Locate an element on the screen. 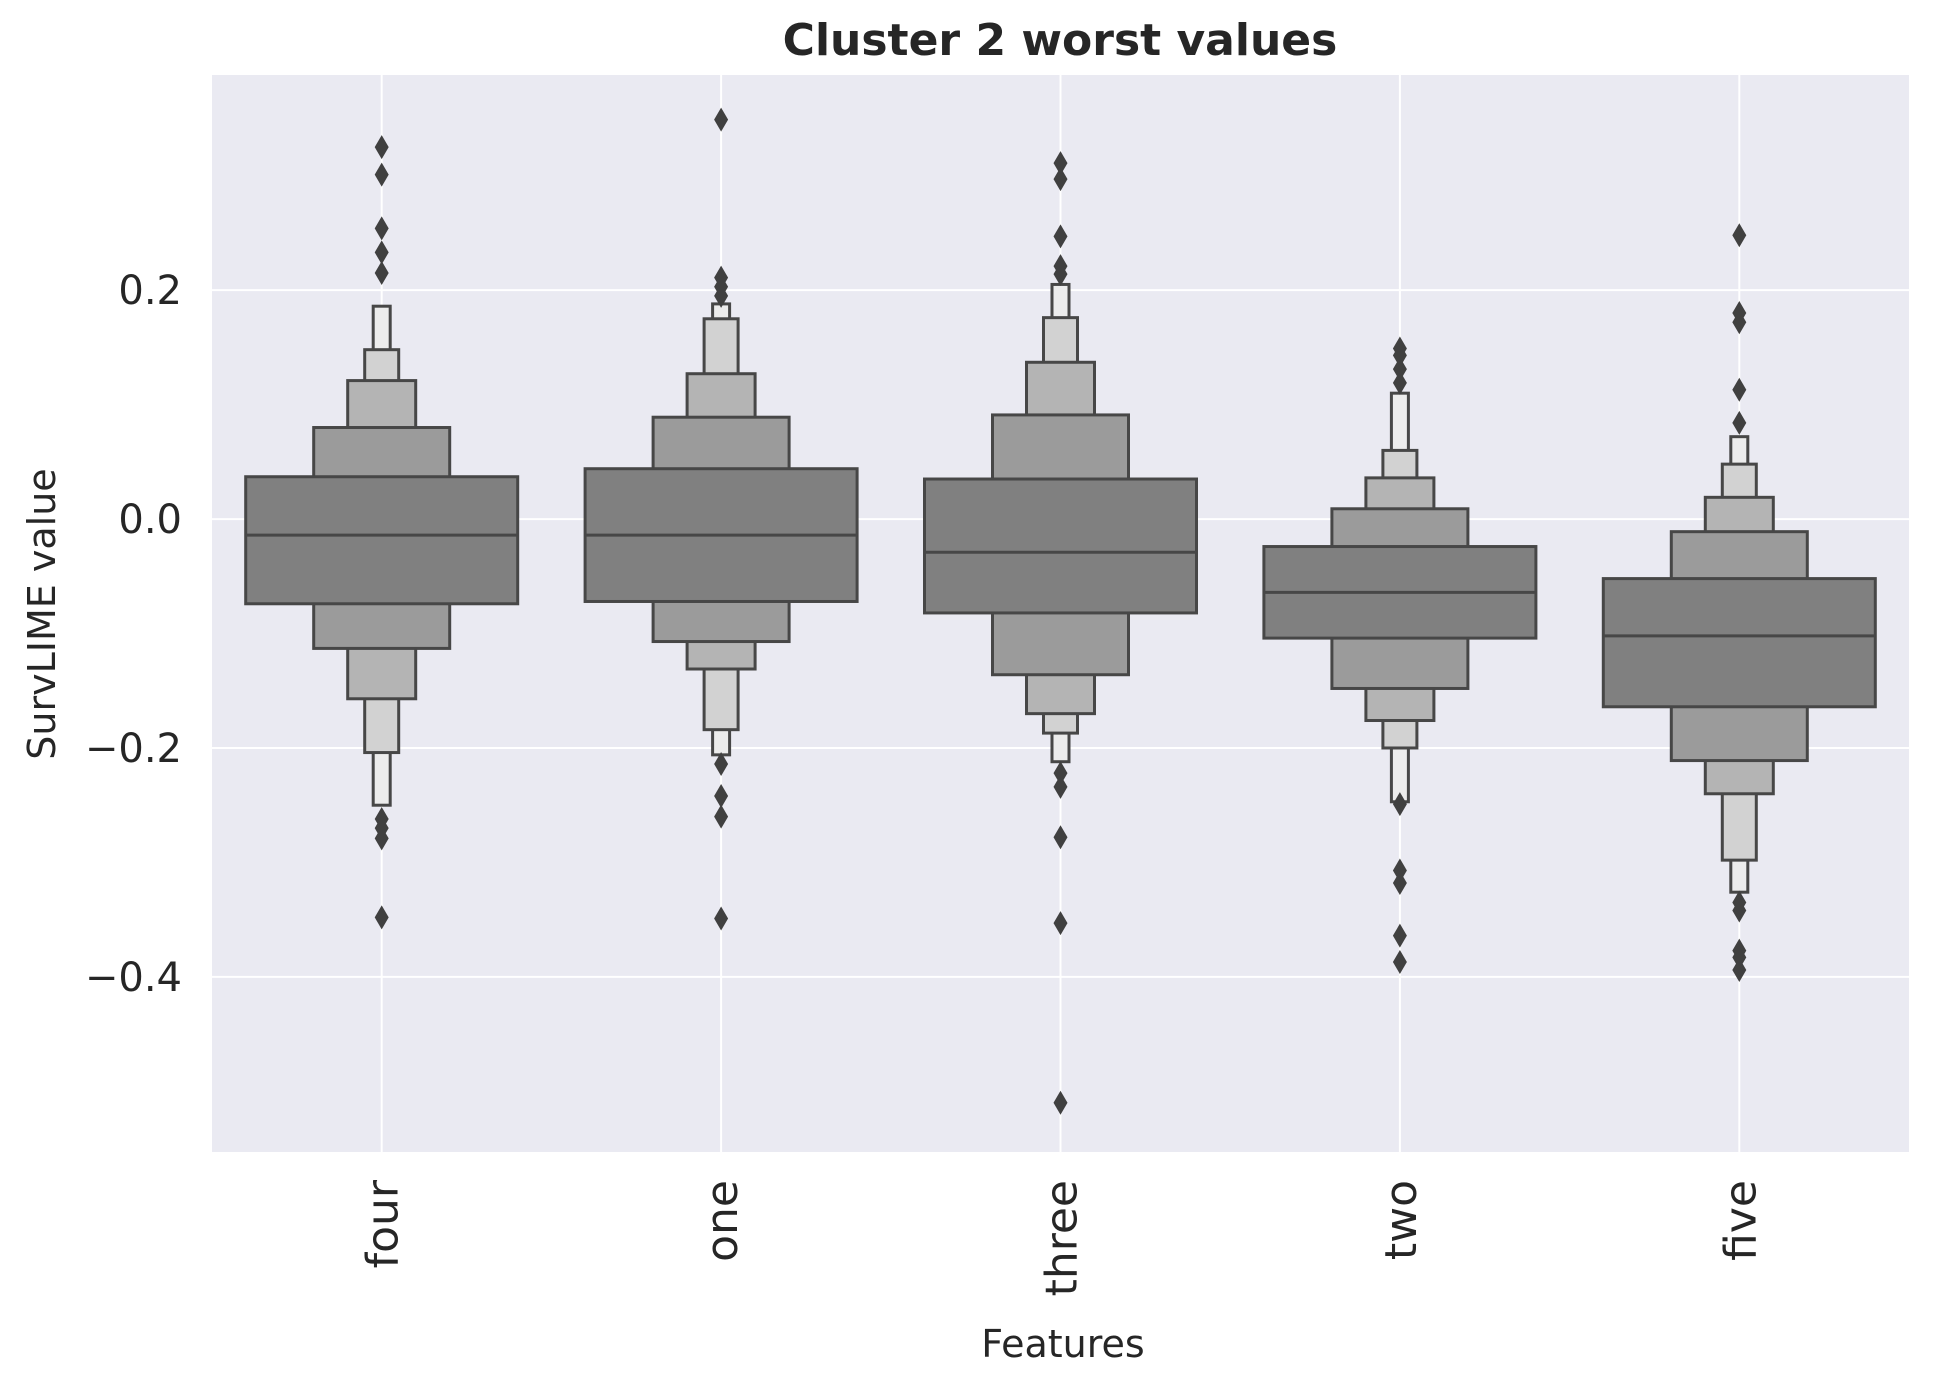 This screenshot has height=1385, width=1933. x-tick-label: five is located at coordinates (1740, 1220).